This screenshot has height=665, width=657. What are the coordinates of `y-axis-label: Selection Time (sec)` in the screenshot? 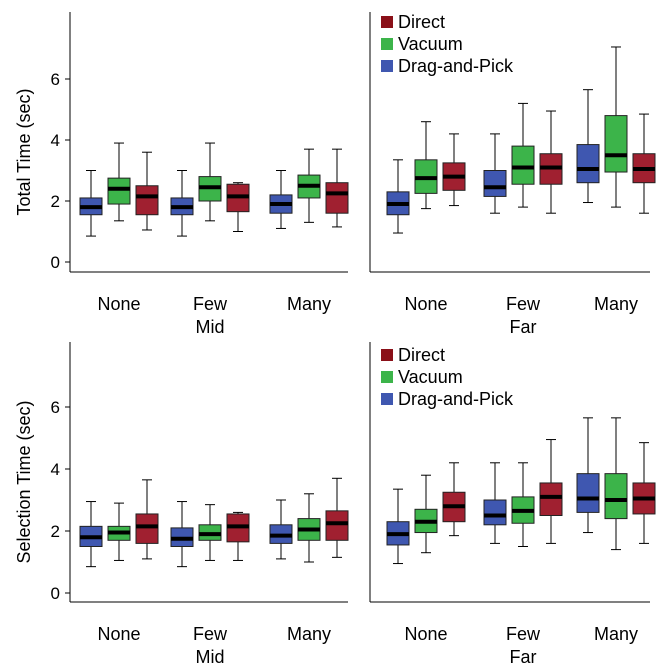 It's located at (24, 481).